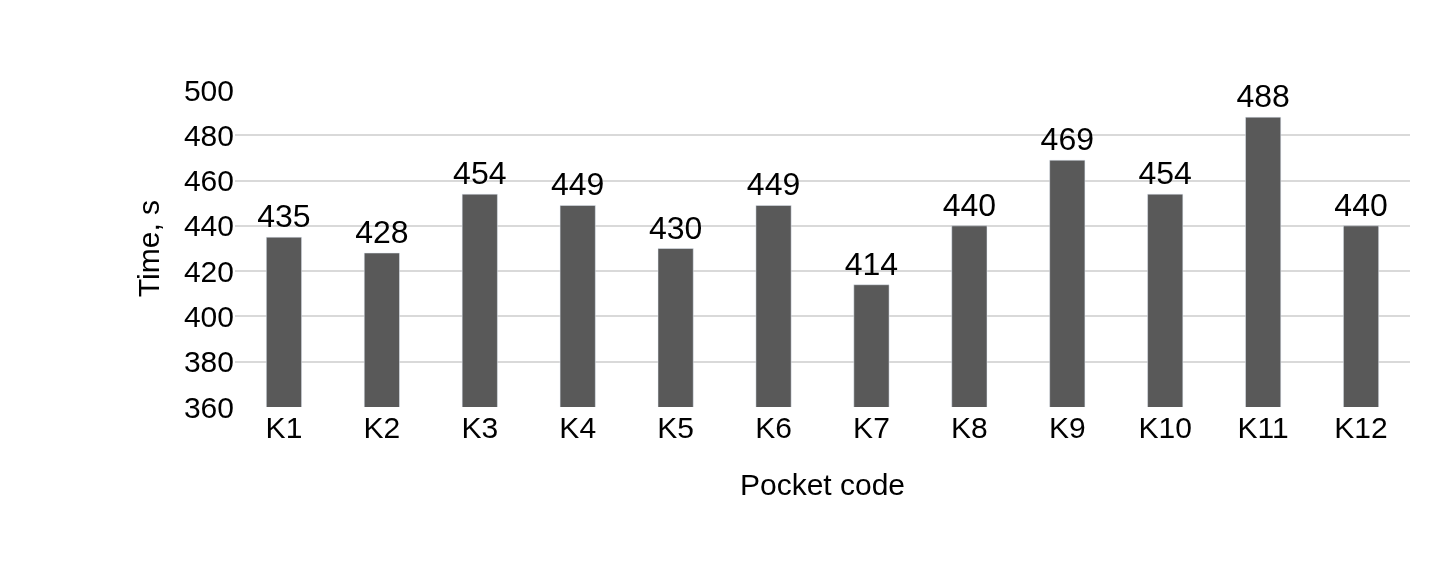 The height and width of the screenshot is (563, 1445). What do you see at coordinates (284, 427) in the screenshot?
I see `x-tick-label: K1` at bounding box center [284, 427].